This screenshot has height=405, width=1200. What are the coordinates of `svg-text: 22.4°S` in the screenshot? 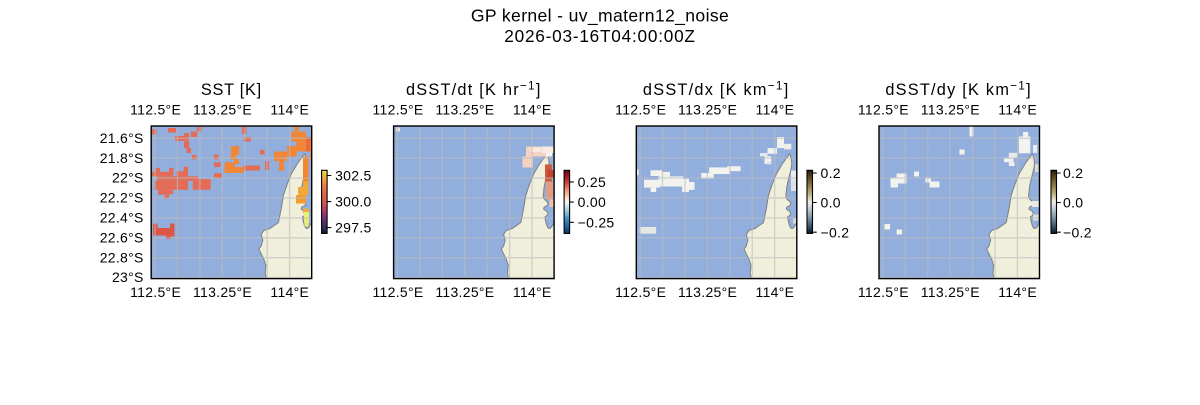 It's located at (122, 218).